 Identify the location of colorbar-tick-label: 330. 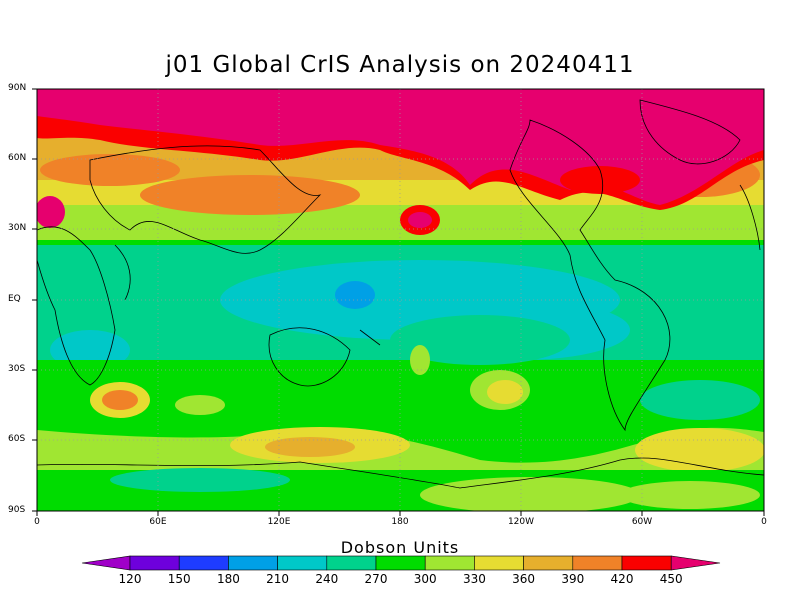
(474, 579).